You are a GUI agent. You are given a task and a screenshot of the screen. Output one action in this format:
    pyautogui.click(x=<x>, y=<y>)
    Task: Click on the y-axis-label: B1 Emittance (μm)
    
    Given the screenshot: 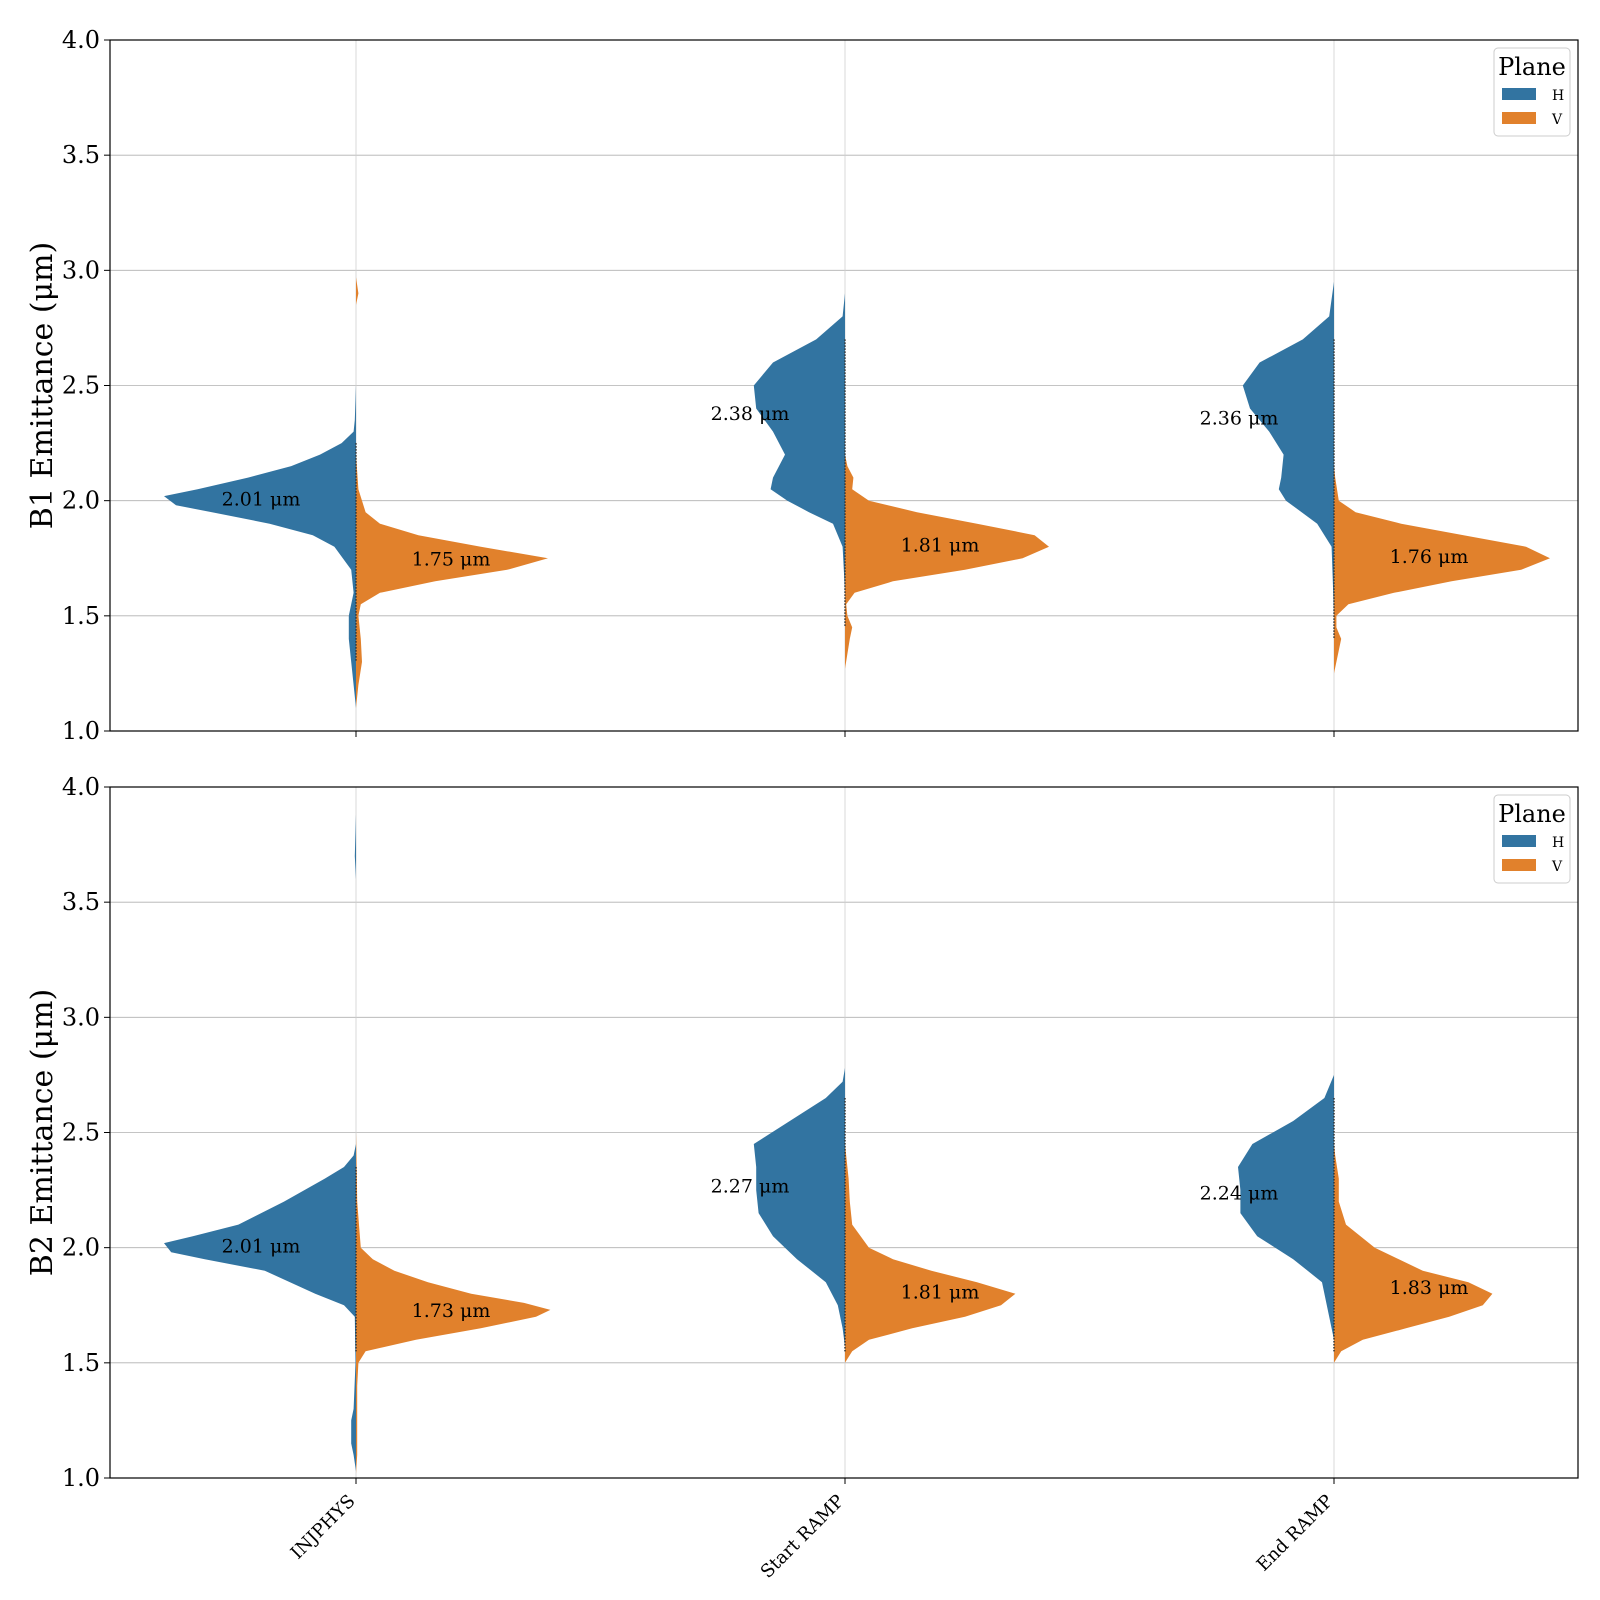 What is the action you would take?
    pyautogui.click(x=42, y=385)
    